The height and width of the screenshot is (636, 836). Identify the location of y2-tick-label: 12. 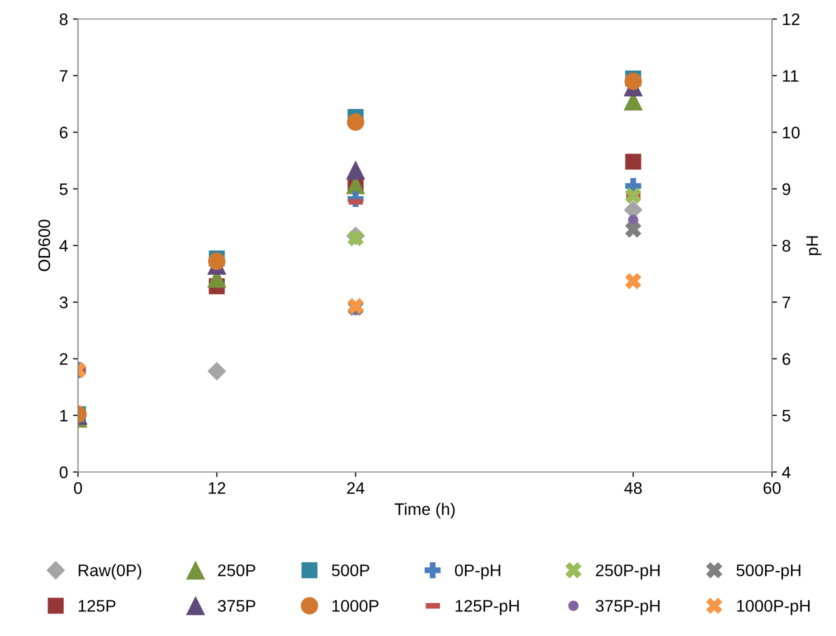
(791, 19).